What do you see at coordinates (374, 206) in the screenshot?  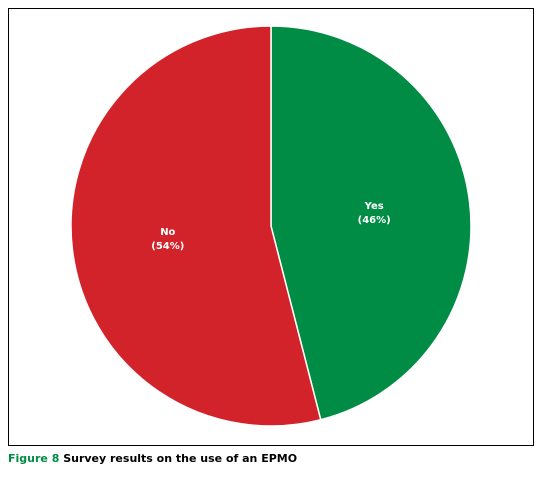 I see `slice-label: Yes` at bounding box center [374, 206].